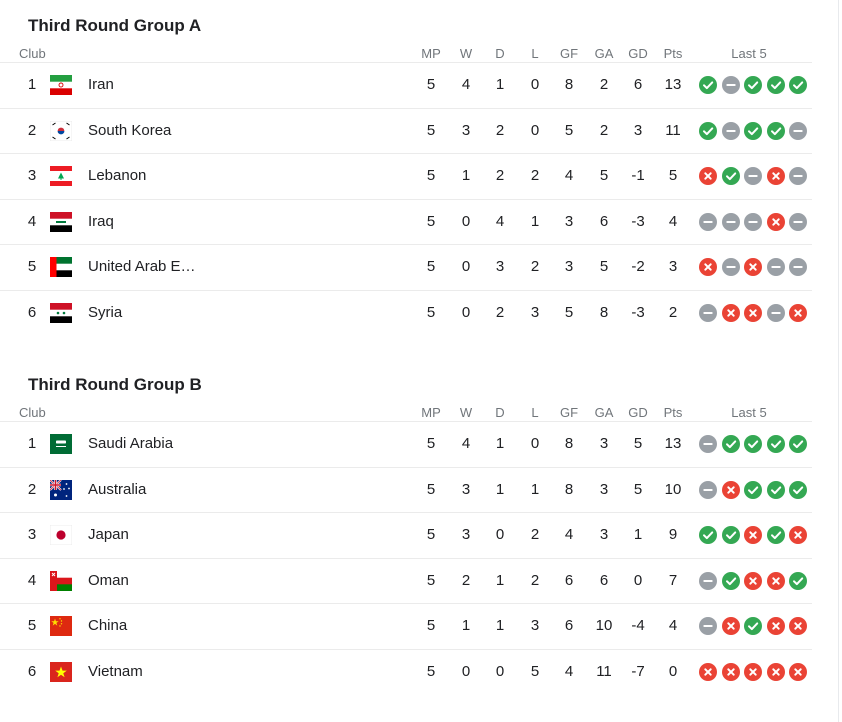 The height and width of the screenshot is (722, 842). I want to click on club-name: Iraq, so click(101, 221).